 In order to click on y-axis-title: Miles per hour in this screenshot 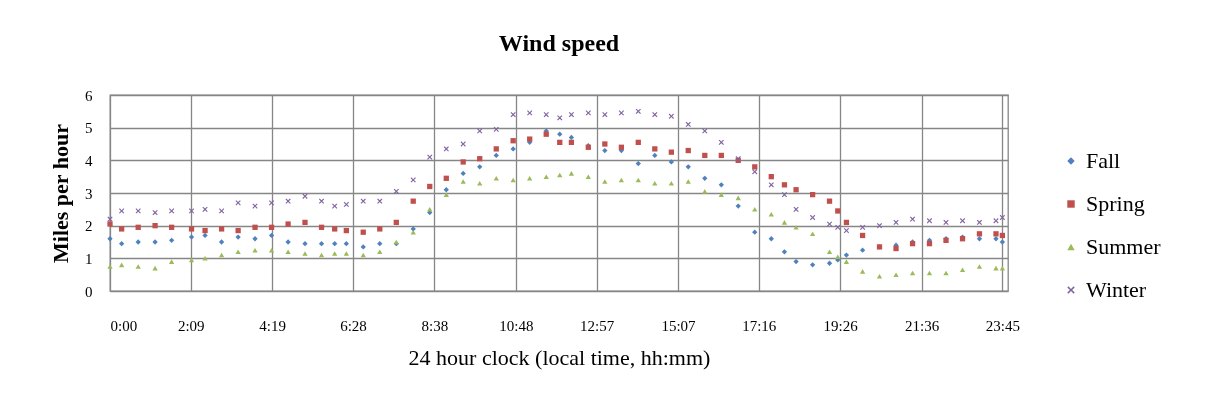, I will do `click(60, 193)`.